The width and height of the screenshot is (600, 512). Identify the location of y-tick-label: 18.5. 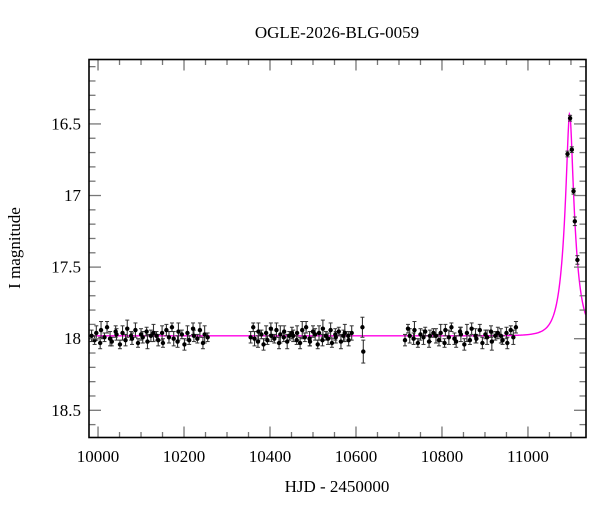
(66, 410).